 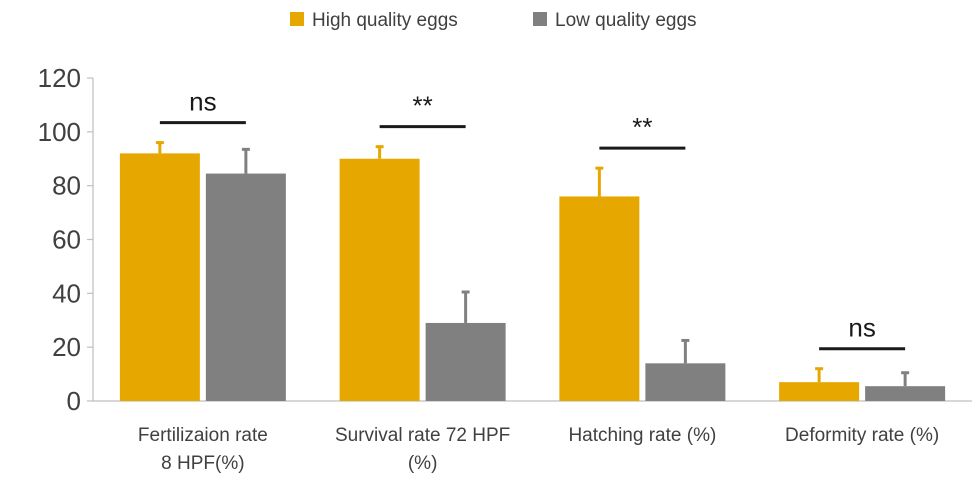 I want to click on y-tick-label: 20, so click(x=66, y=347).